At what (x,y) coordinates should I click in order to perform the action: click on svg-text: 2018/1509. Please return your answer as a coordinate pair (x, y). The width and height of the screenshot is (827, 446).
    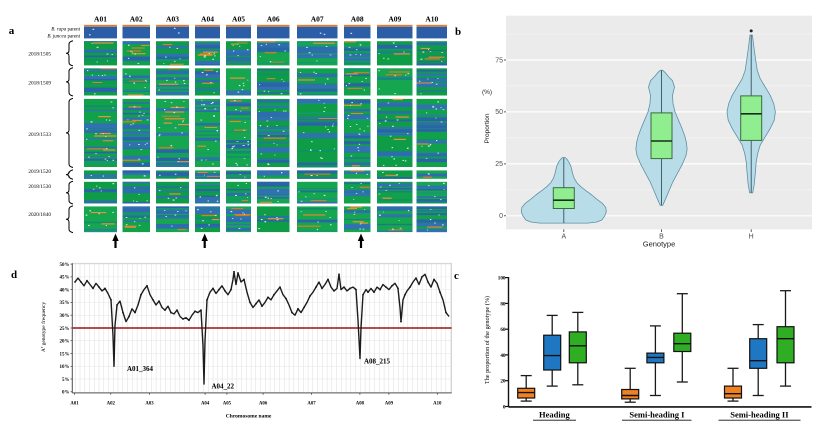
    Looking at the image, I should click on (39, 84).